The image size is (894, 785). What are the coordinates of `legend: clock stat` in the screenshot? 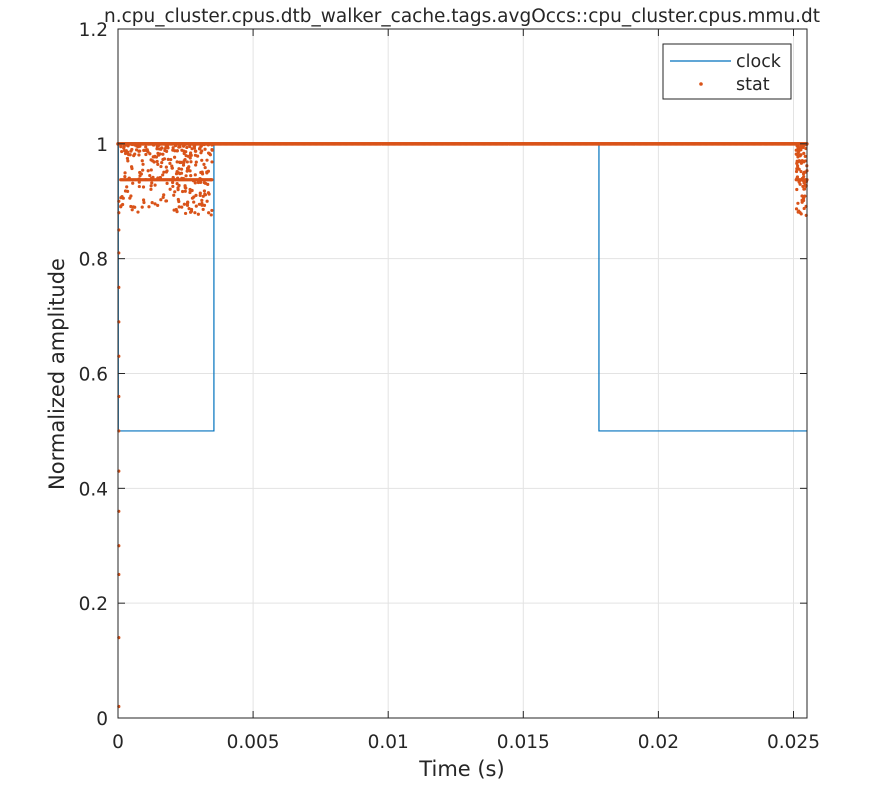 It's located at (727, 71).